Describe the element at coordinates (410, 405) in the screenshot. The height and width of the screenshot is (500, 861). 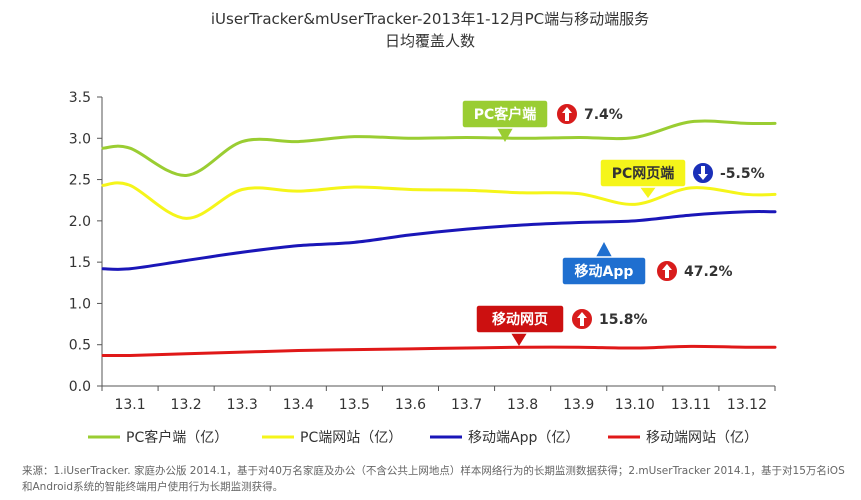
I see `x-tick-label: 13.6` at that location.